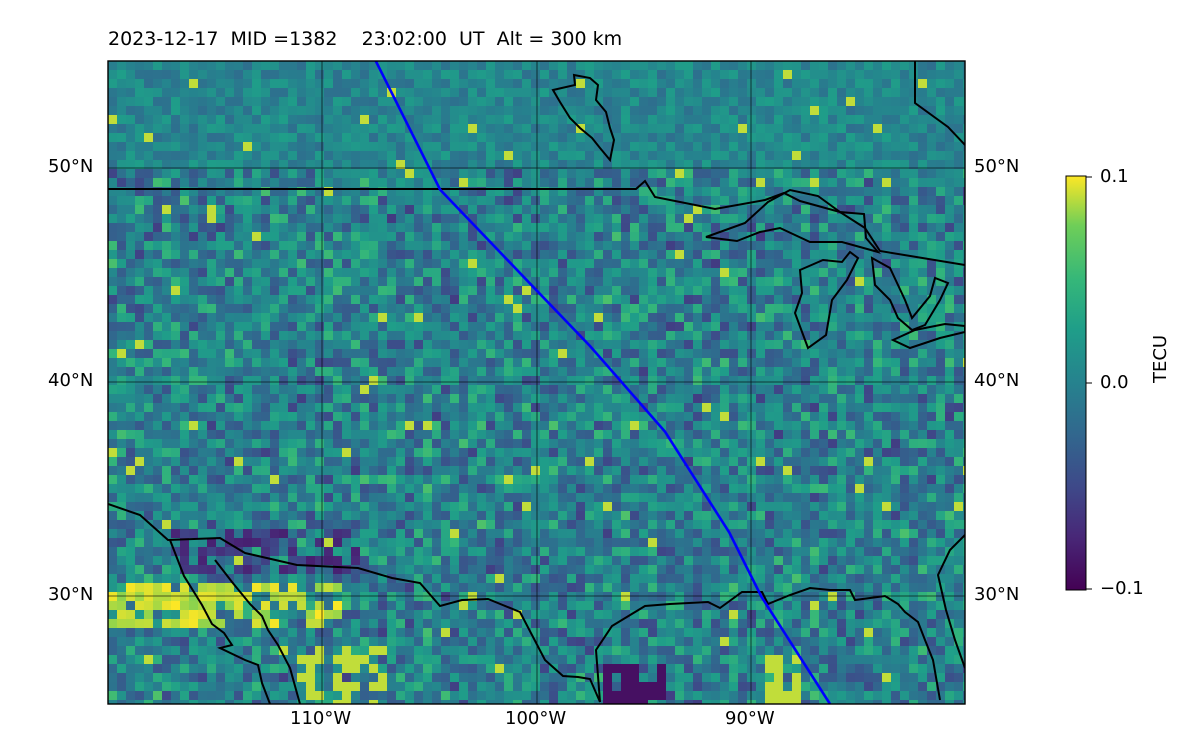  What do you see at coordinates (71, 594) in the screenshot?
I see `lat-label-30-left: 30°N` at bounding box center [71, 594].